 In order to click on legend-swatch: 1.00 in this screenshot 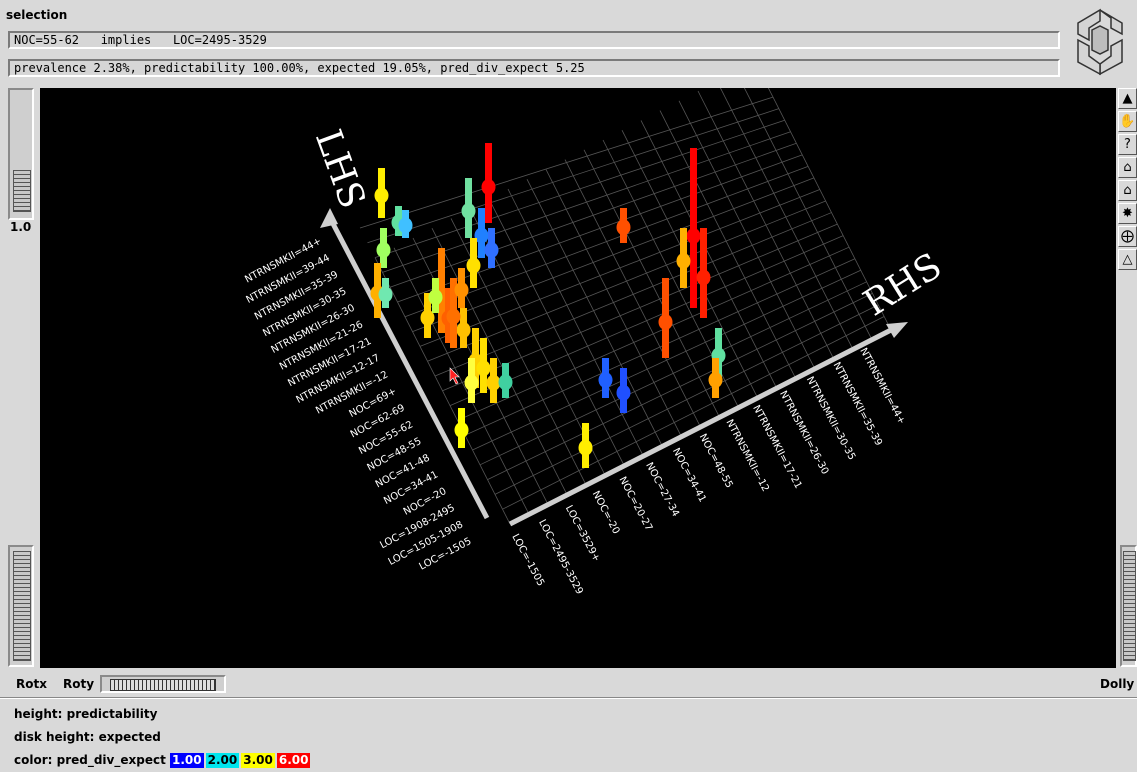, I will do `click(187, 760)`.